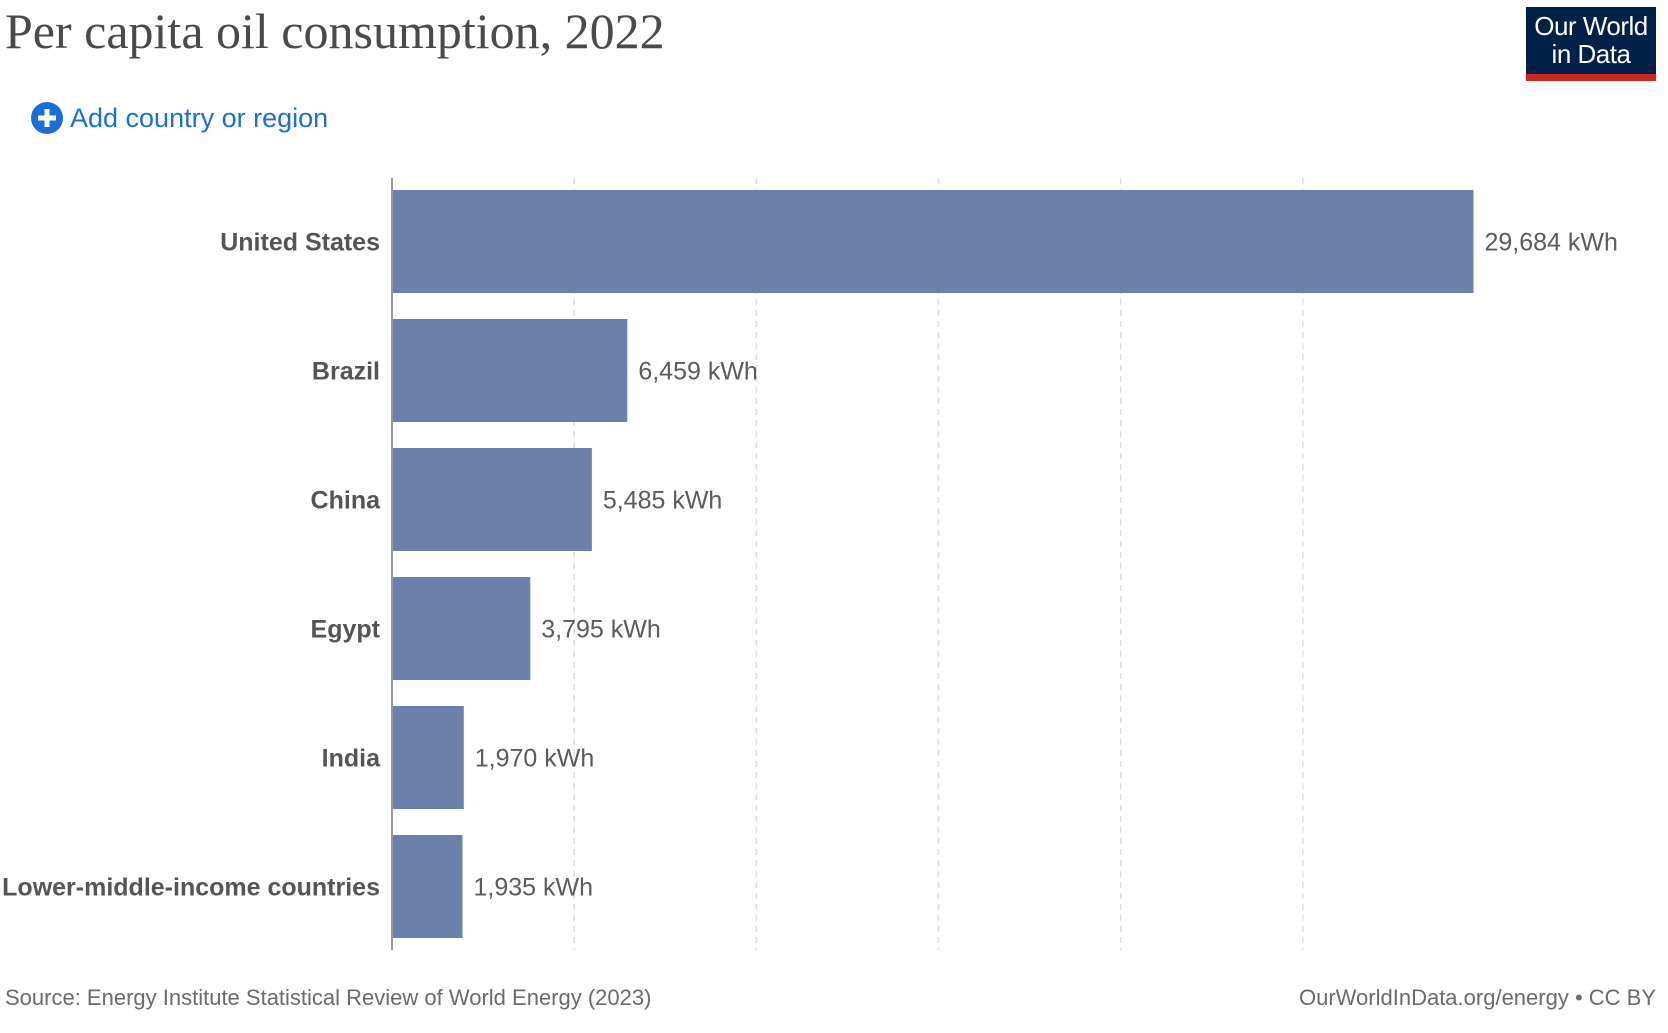 The image size is (1668, 1033). What do you see at coordinates (47, 118) in the screenshot?
I see `plus-circle-icon` at bounding box center [47, 118].